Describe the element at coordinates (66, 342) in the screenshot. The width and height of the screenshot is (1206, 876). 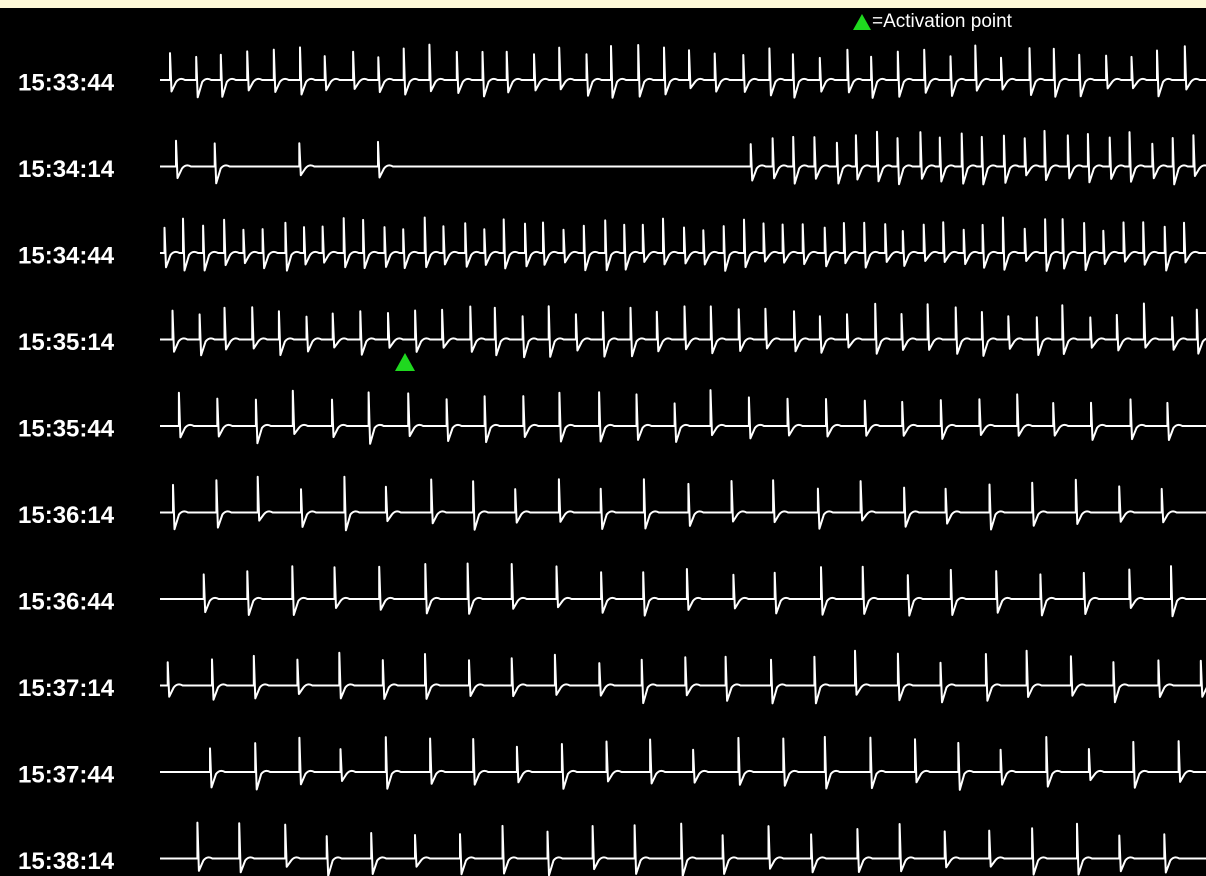
I see `row-time: 15:35:14` at that location.